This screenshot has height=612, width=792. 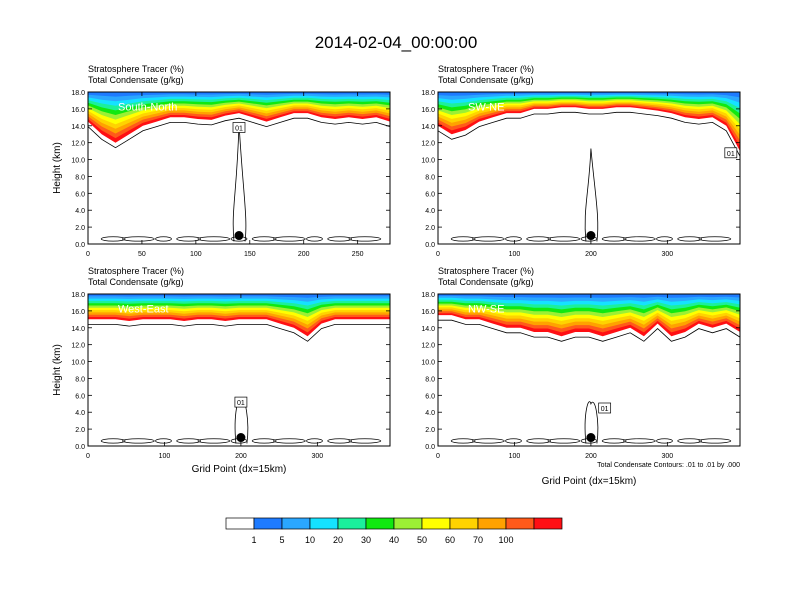 What do you see at coordinates (143, 310) in the screenshot?
I see `section-label: West-East` at bounding box center [143, 310].